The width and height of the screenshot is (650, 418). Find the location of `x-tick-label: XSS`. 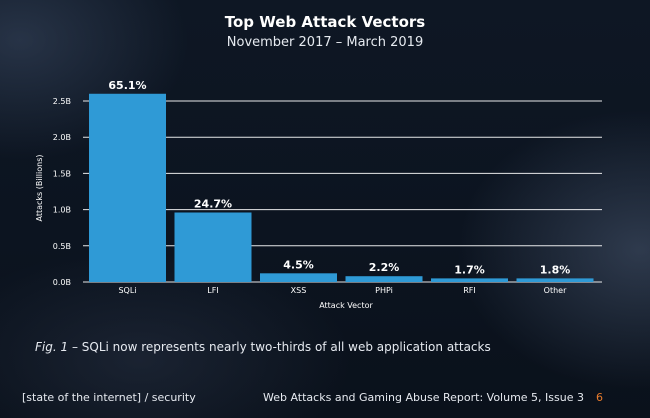

x-tick-label: XSS is located at coordinates (299, 290).